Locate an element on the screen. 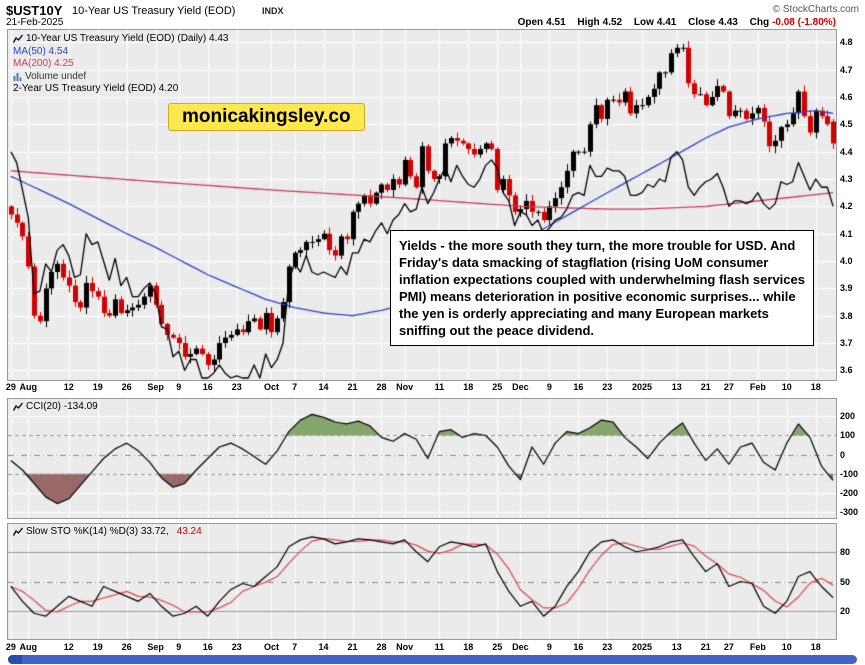  legend-ma50-row: MA(50) 4.54 is located at coordinates (121, 52).